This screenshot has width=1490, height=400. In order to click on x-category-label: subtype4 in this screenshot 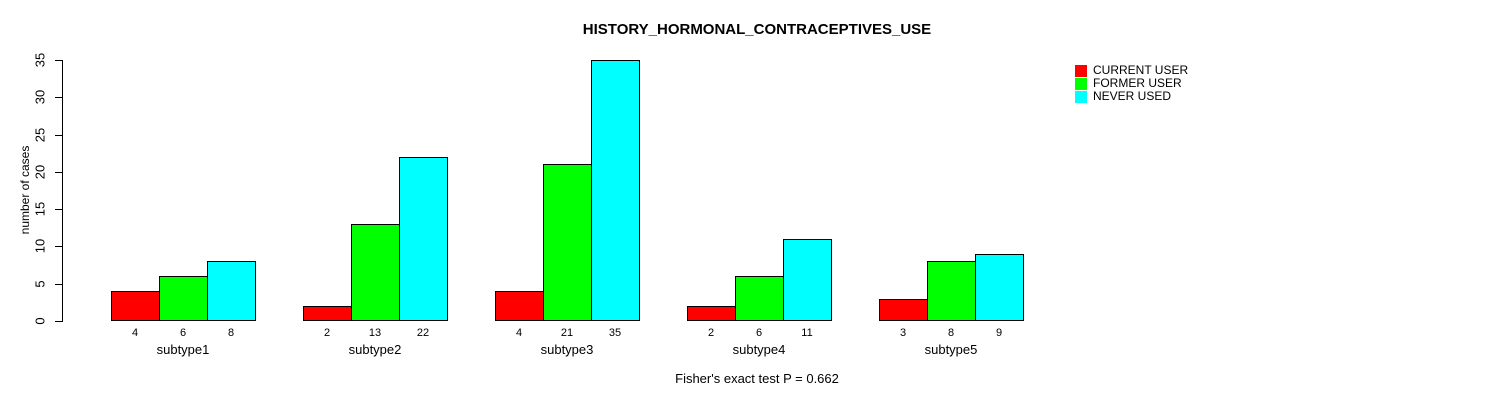, I will do `click(759, 349)`.